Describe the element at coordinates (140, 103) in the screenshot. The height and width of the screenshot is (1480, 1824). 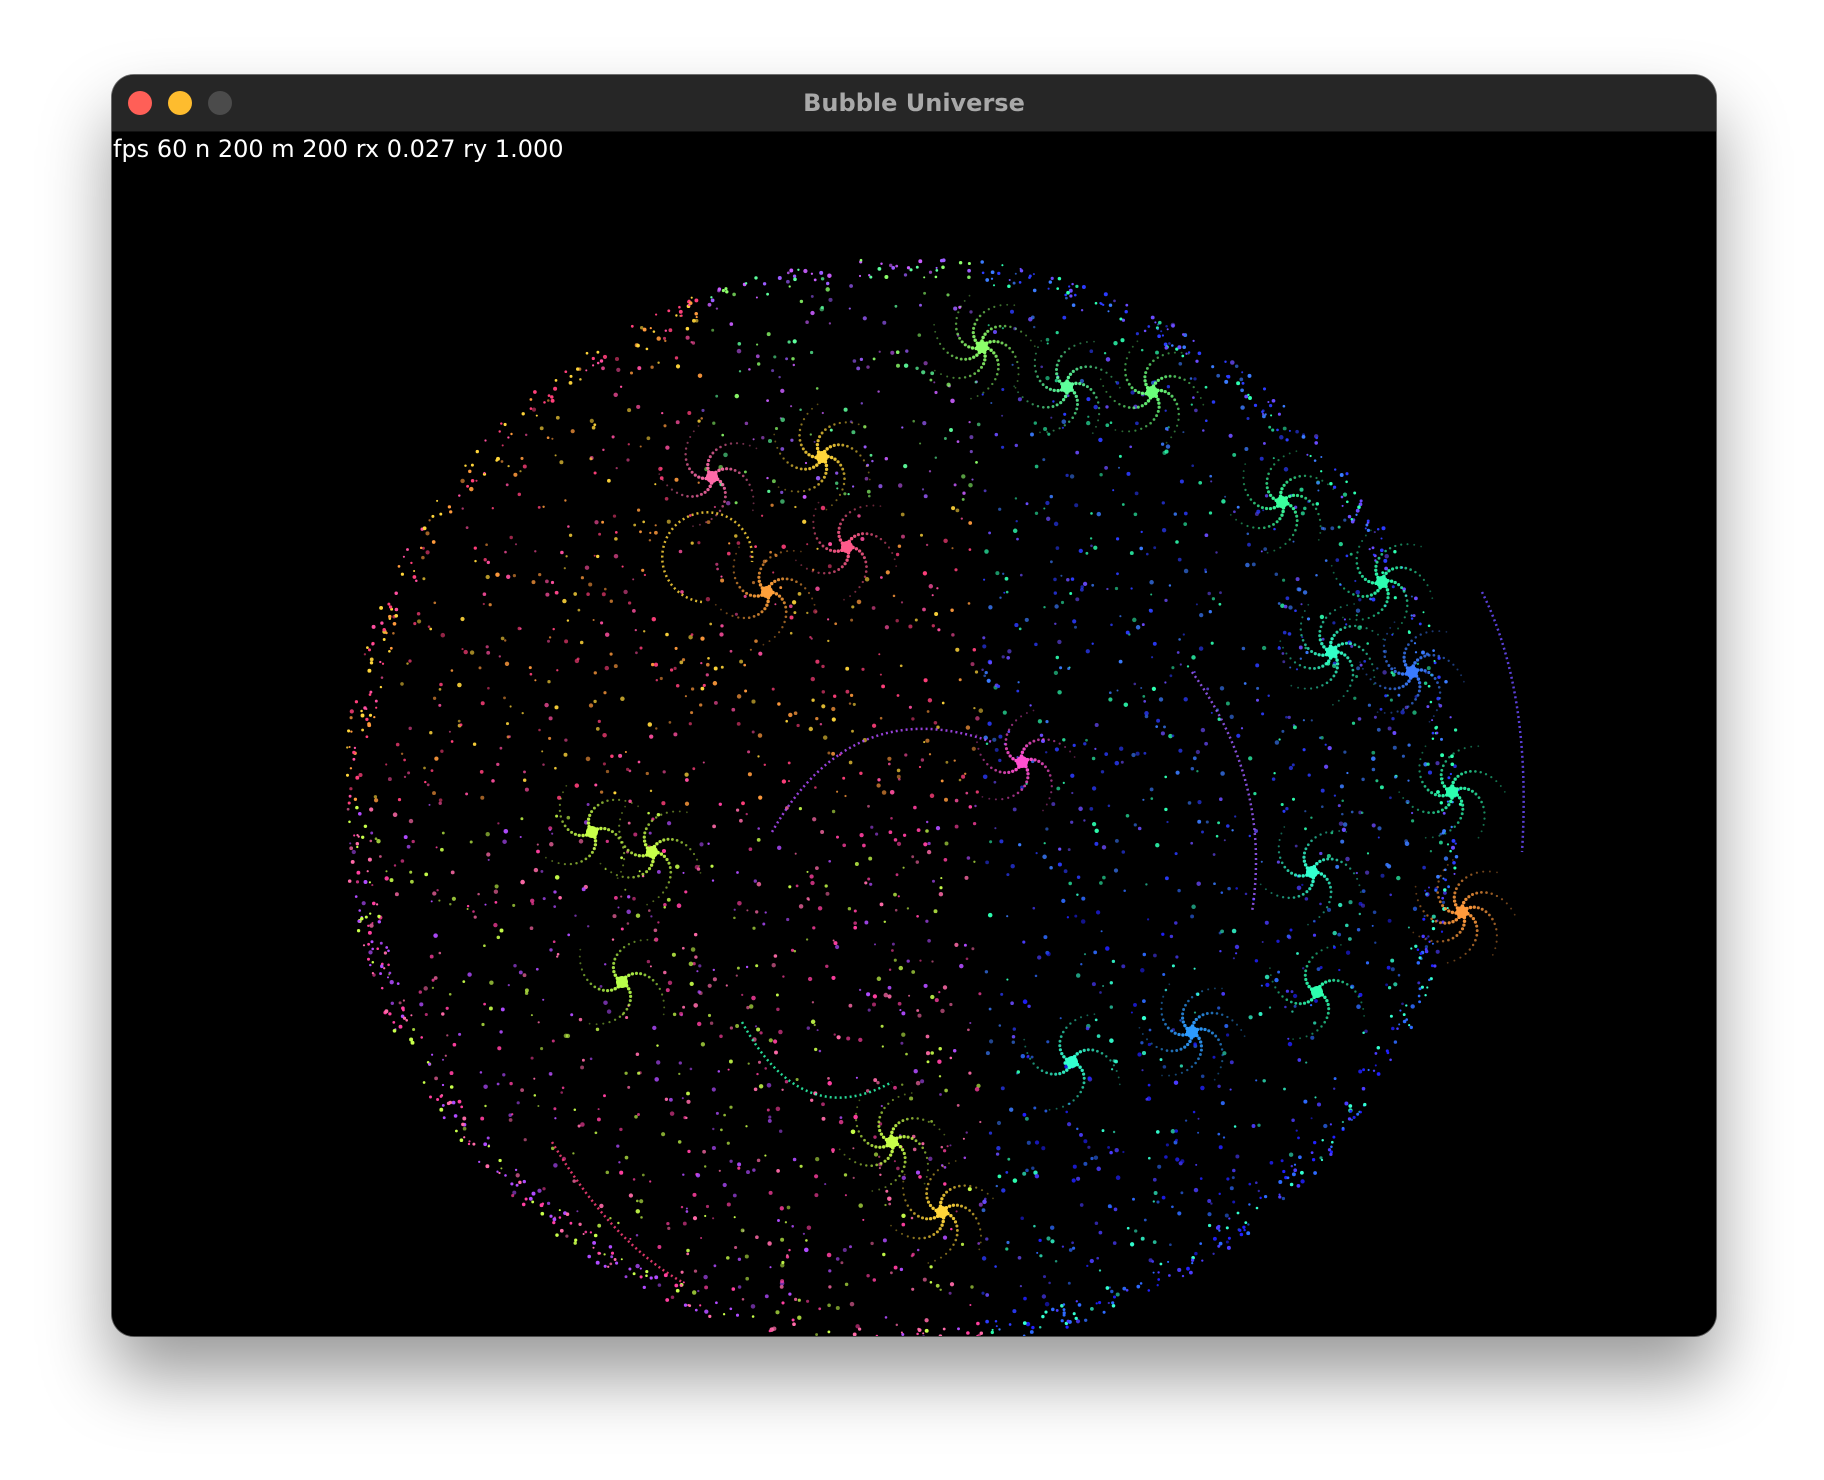
I see `close-window-button` at that location.